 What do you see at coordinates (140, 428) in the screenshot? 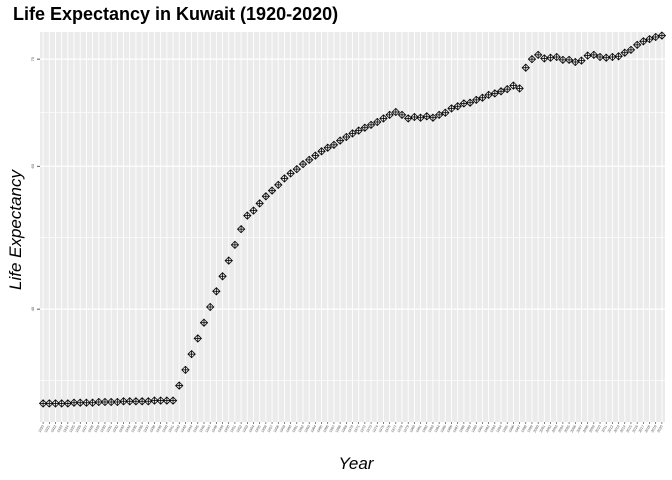
I see `x-tick-label: 1936` at bounding box center [140, 428].